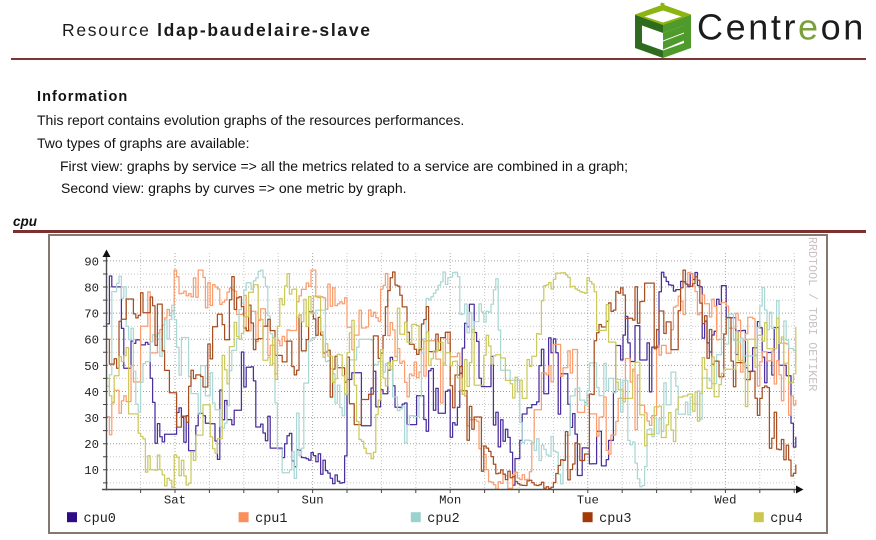 The width and height of the screenshot is (876, 540). I want to click on svg-text: 30, so click(91, 419).